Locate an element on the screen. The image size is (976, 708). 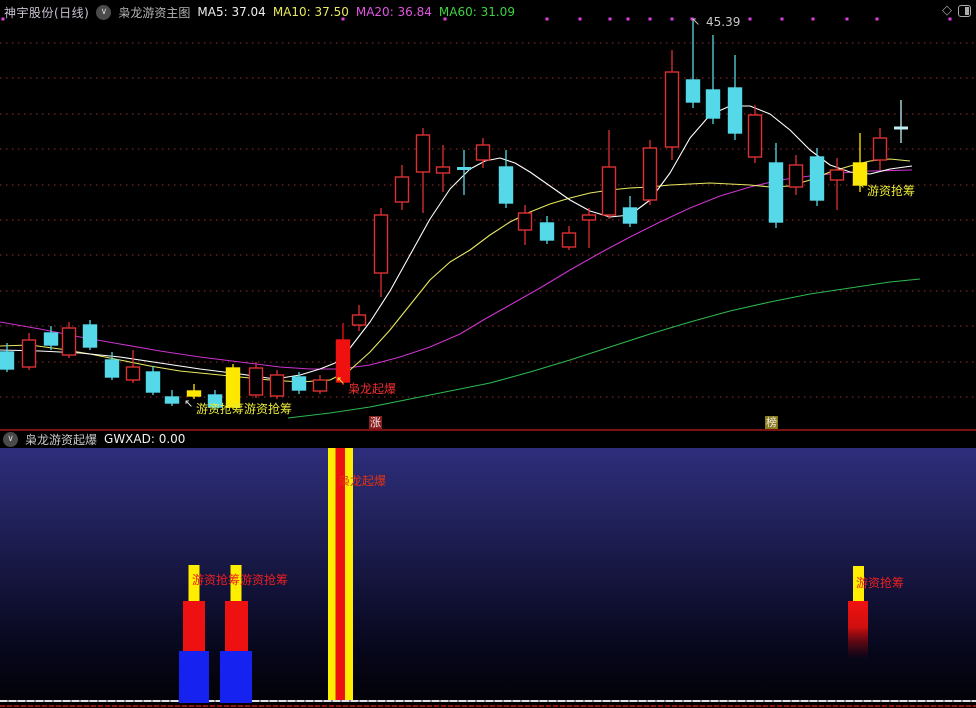
price-high-label: 45.39 is located at coordinates (723, 22).